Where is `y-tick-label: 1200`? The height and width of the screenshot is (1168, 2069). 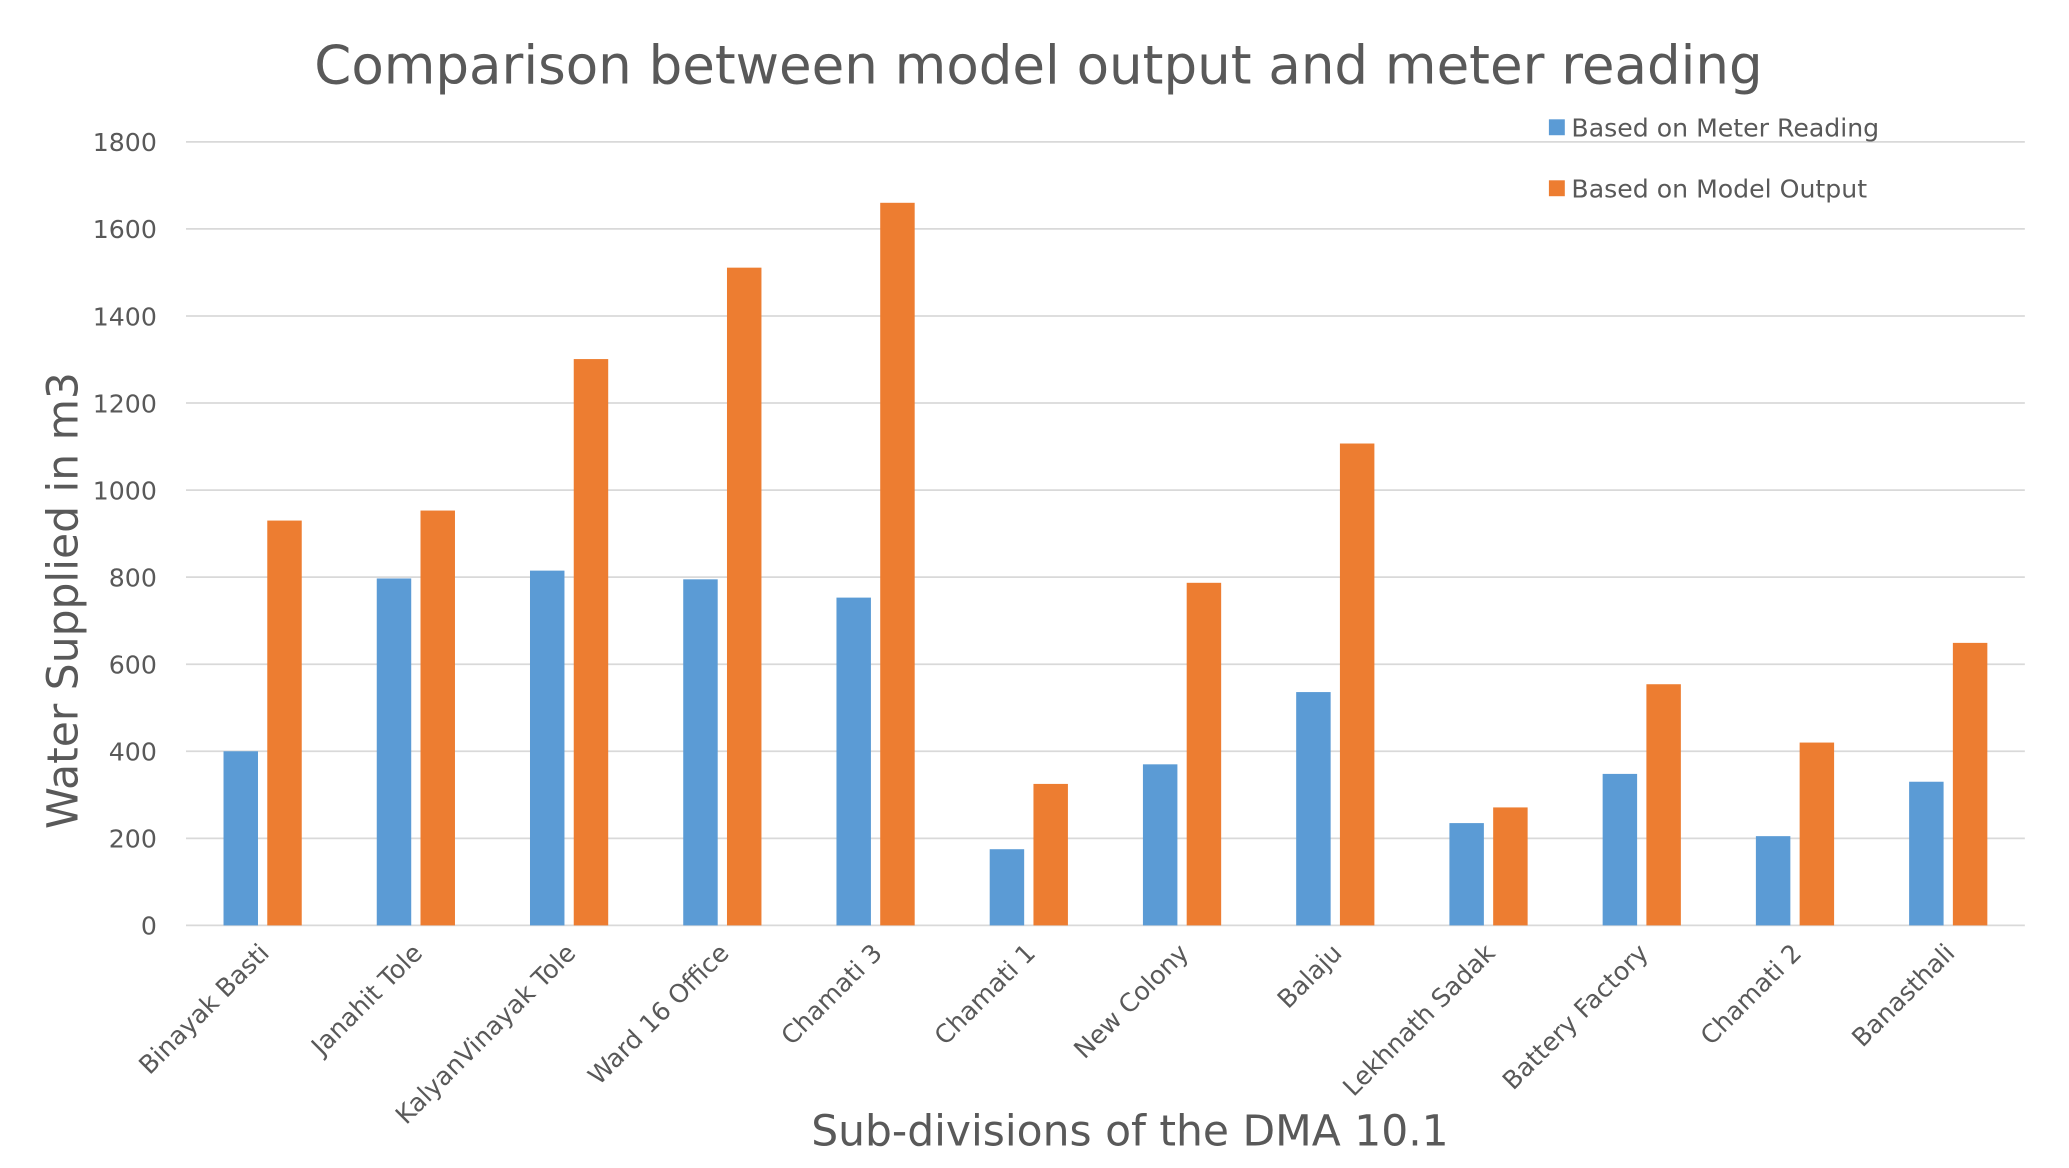 y-tick-label: 1200 is located at coordinates (125, 403).